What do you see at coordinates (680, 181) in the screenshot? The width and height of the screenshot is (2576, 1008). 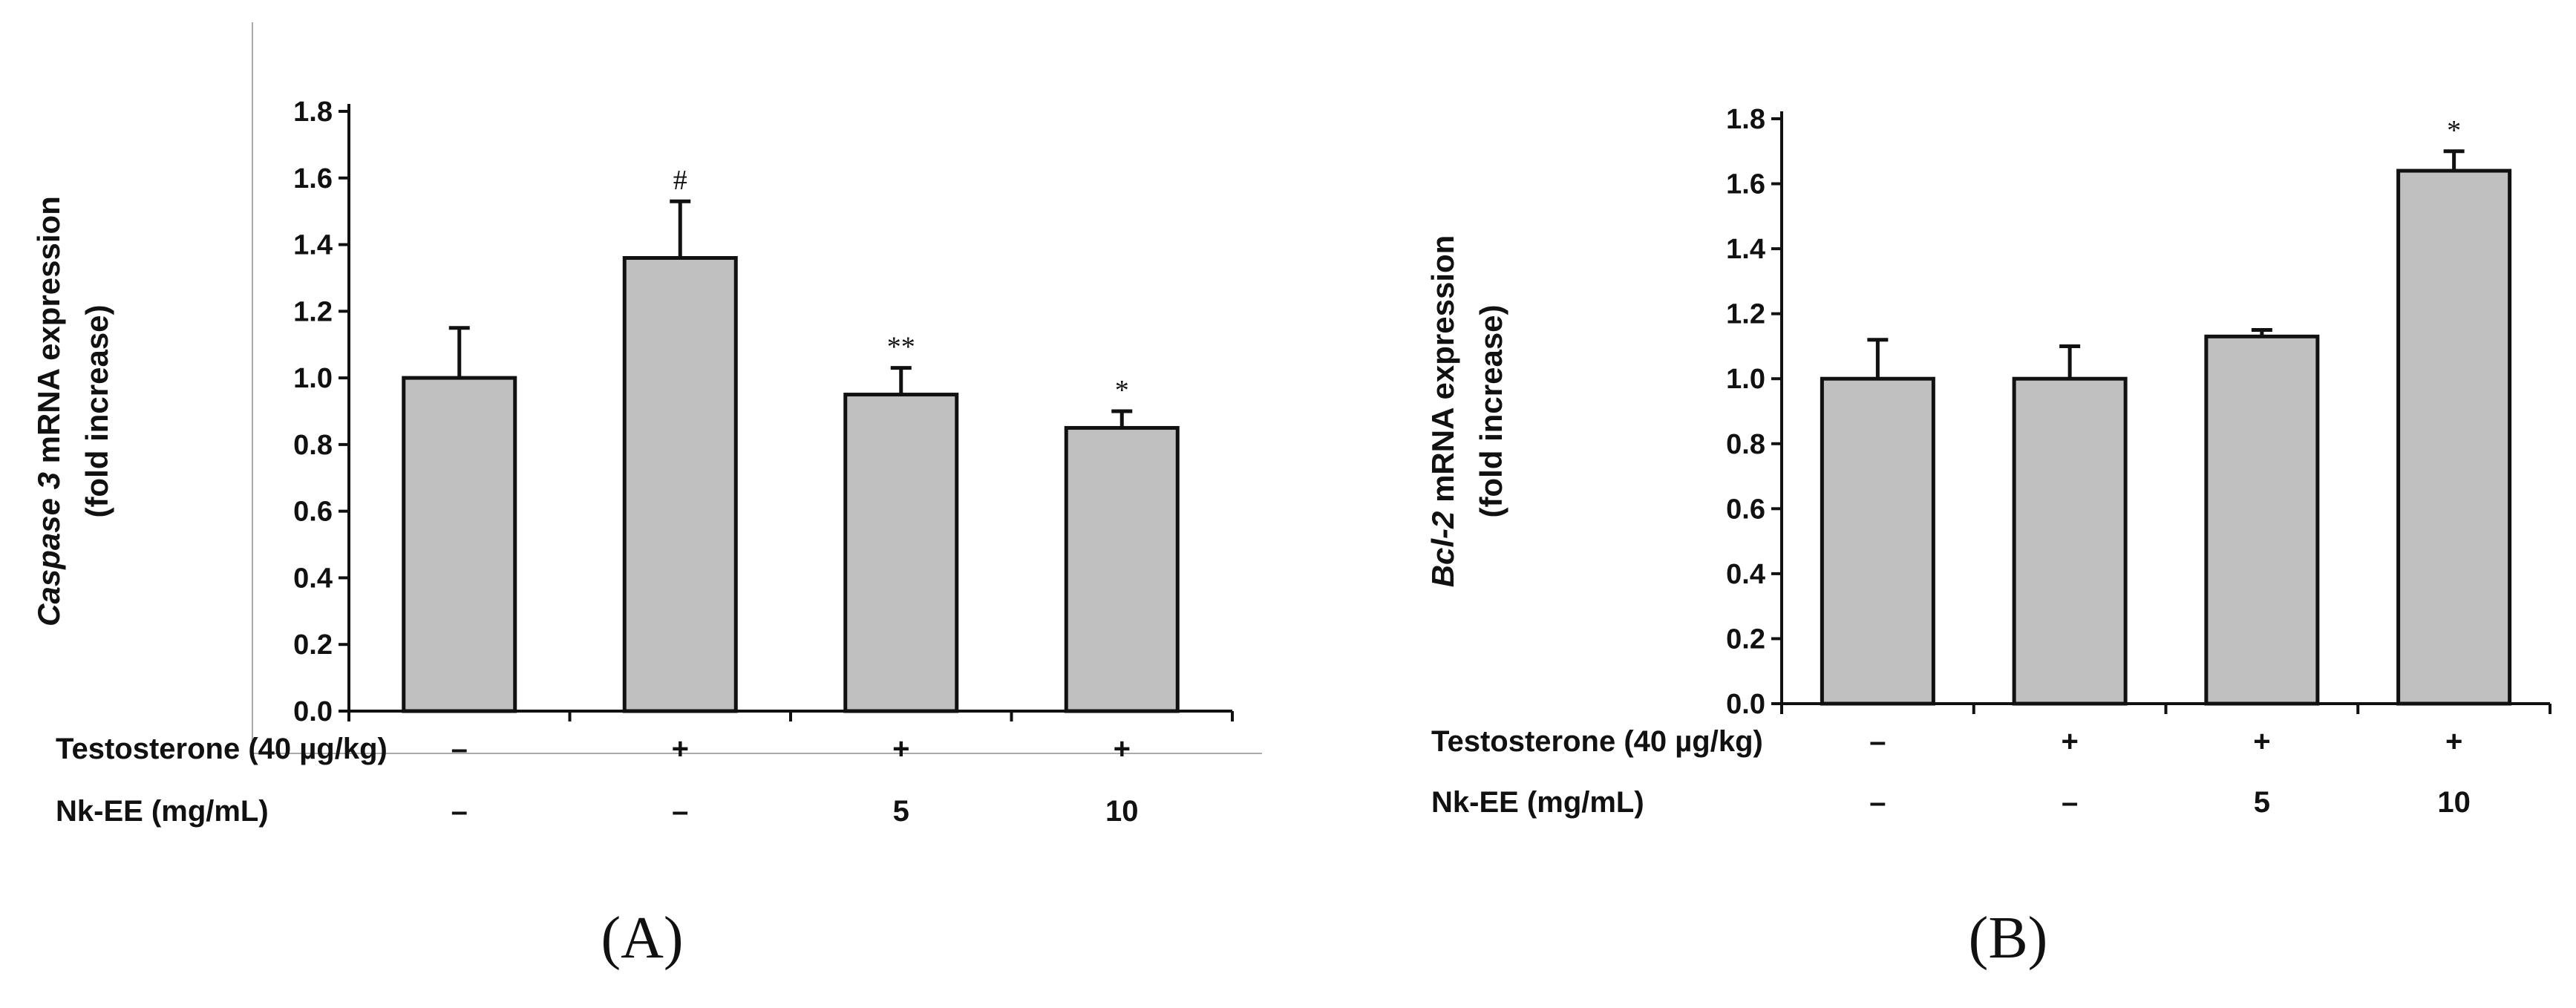 I see `significance-mark: #` at bounding box center [680, 181].